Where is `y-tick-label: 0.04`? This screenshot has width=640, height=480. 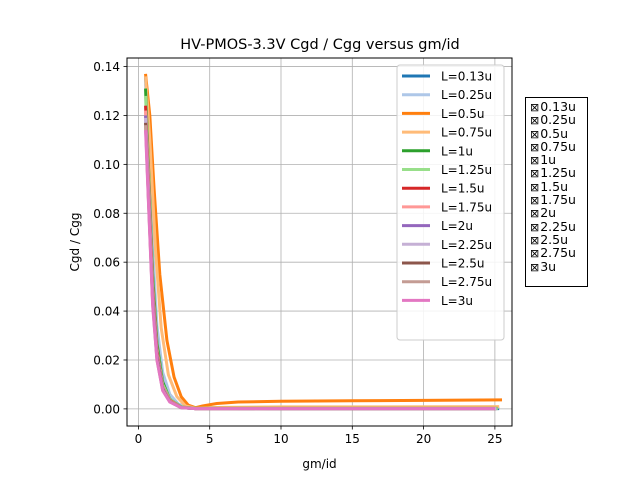
y-tick-label: 0.04 is located at coordinates (106, 312).